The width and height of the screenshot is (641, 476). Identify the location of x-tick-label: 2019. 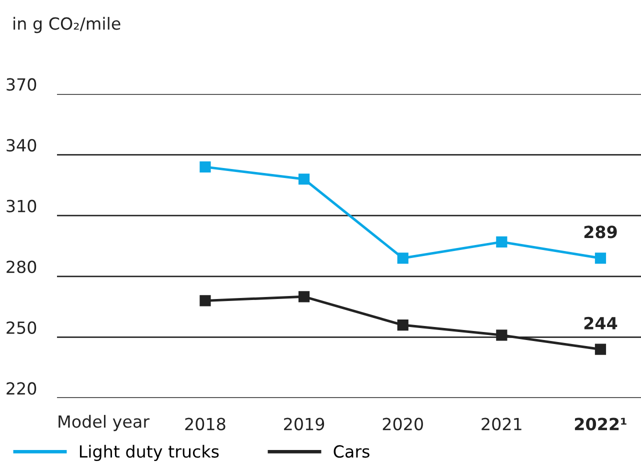
(304, 424).